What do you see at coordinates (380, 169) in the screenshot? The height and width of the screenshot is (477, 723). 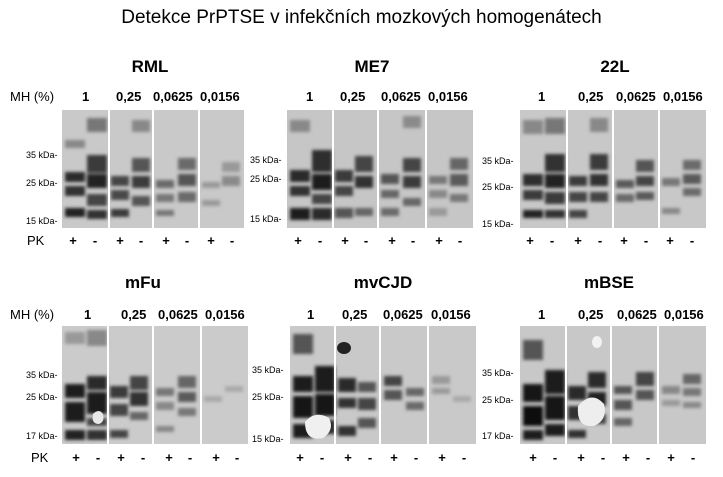 I see `western-blot-me7` at bounding box center [380, 169].